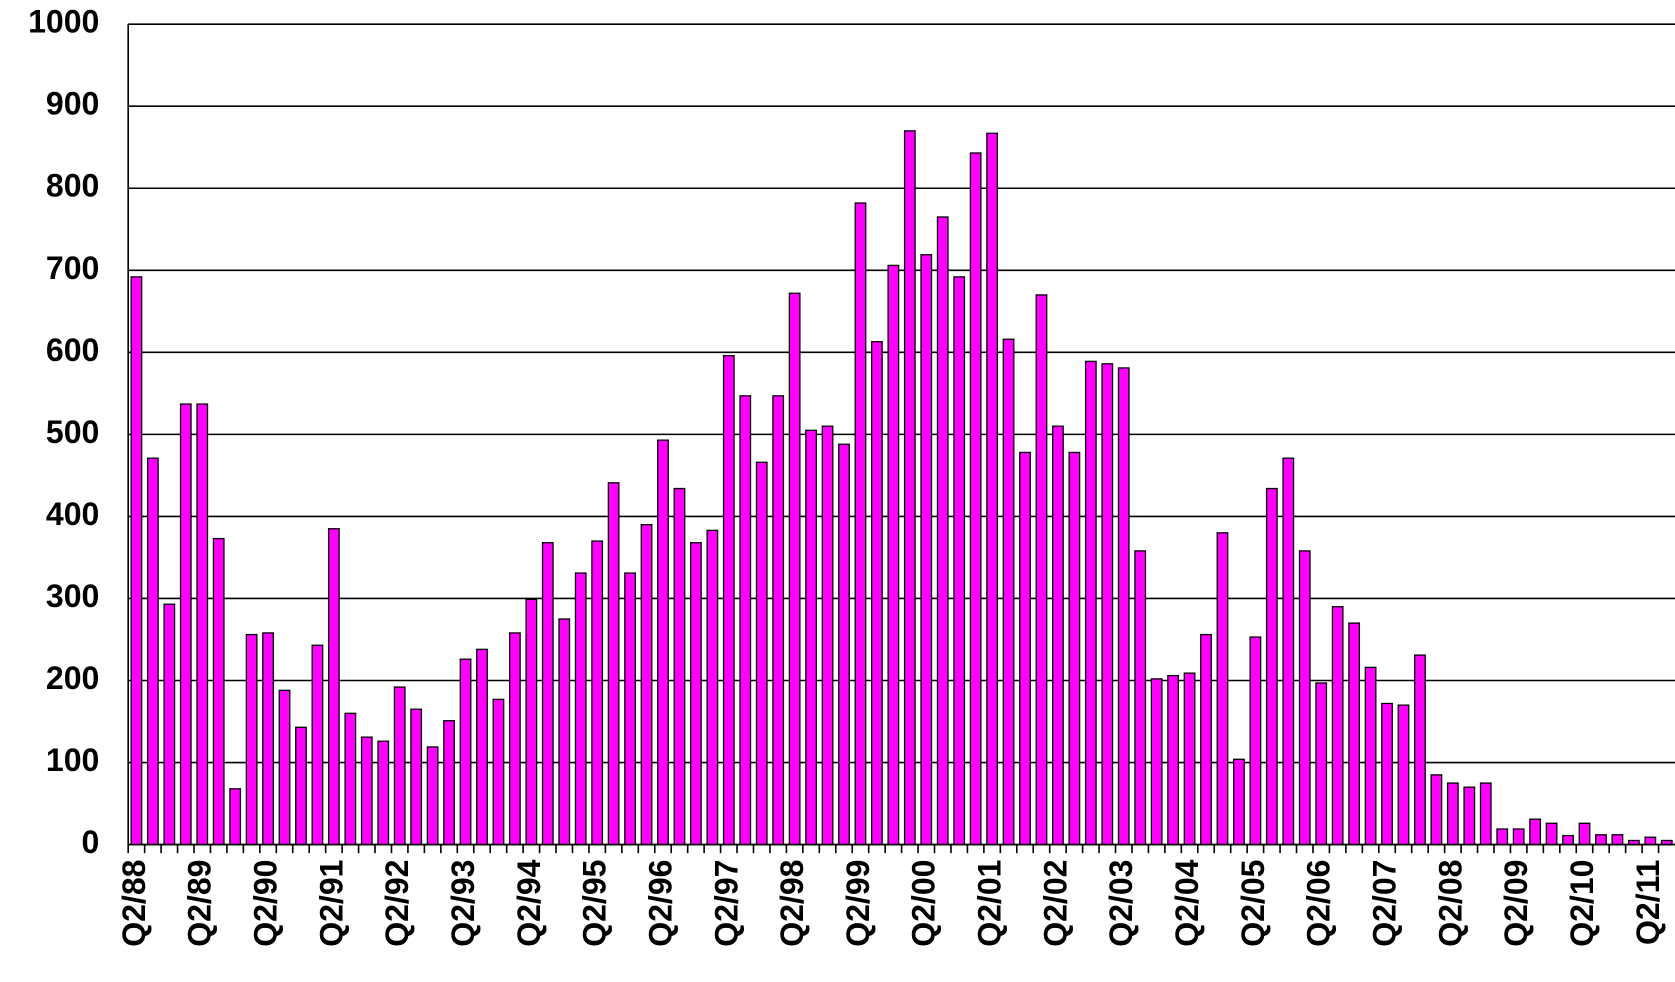  I want to click on x-tick-label: Q2/99, so click(858, 903).